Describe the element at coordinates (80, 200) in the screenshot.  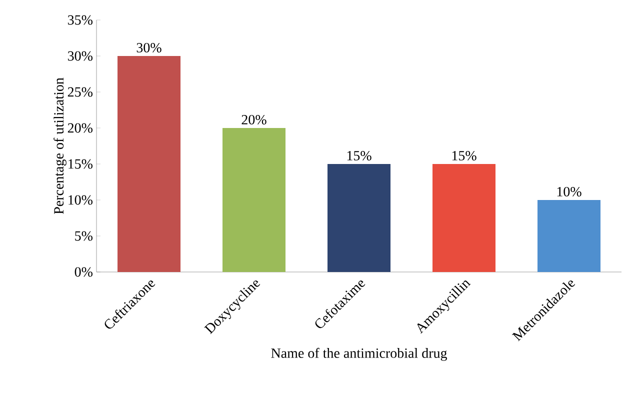
I see `y-tick-label: 10%` at that location.